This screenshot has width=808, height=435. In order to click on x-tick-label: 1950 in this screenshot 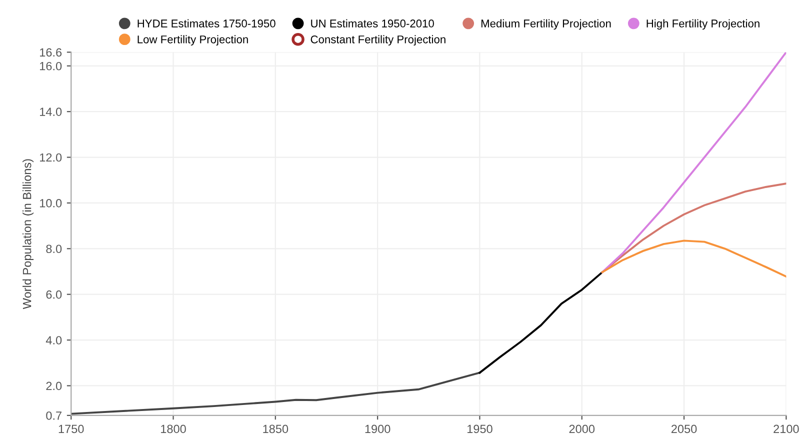, I will do `click(479, 429)`.